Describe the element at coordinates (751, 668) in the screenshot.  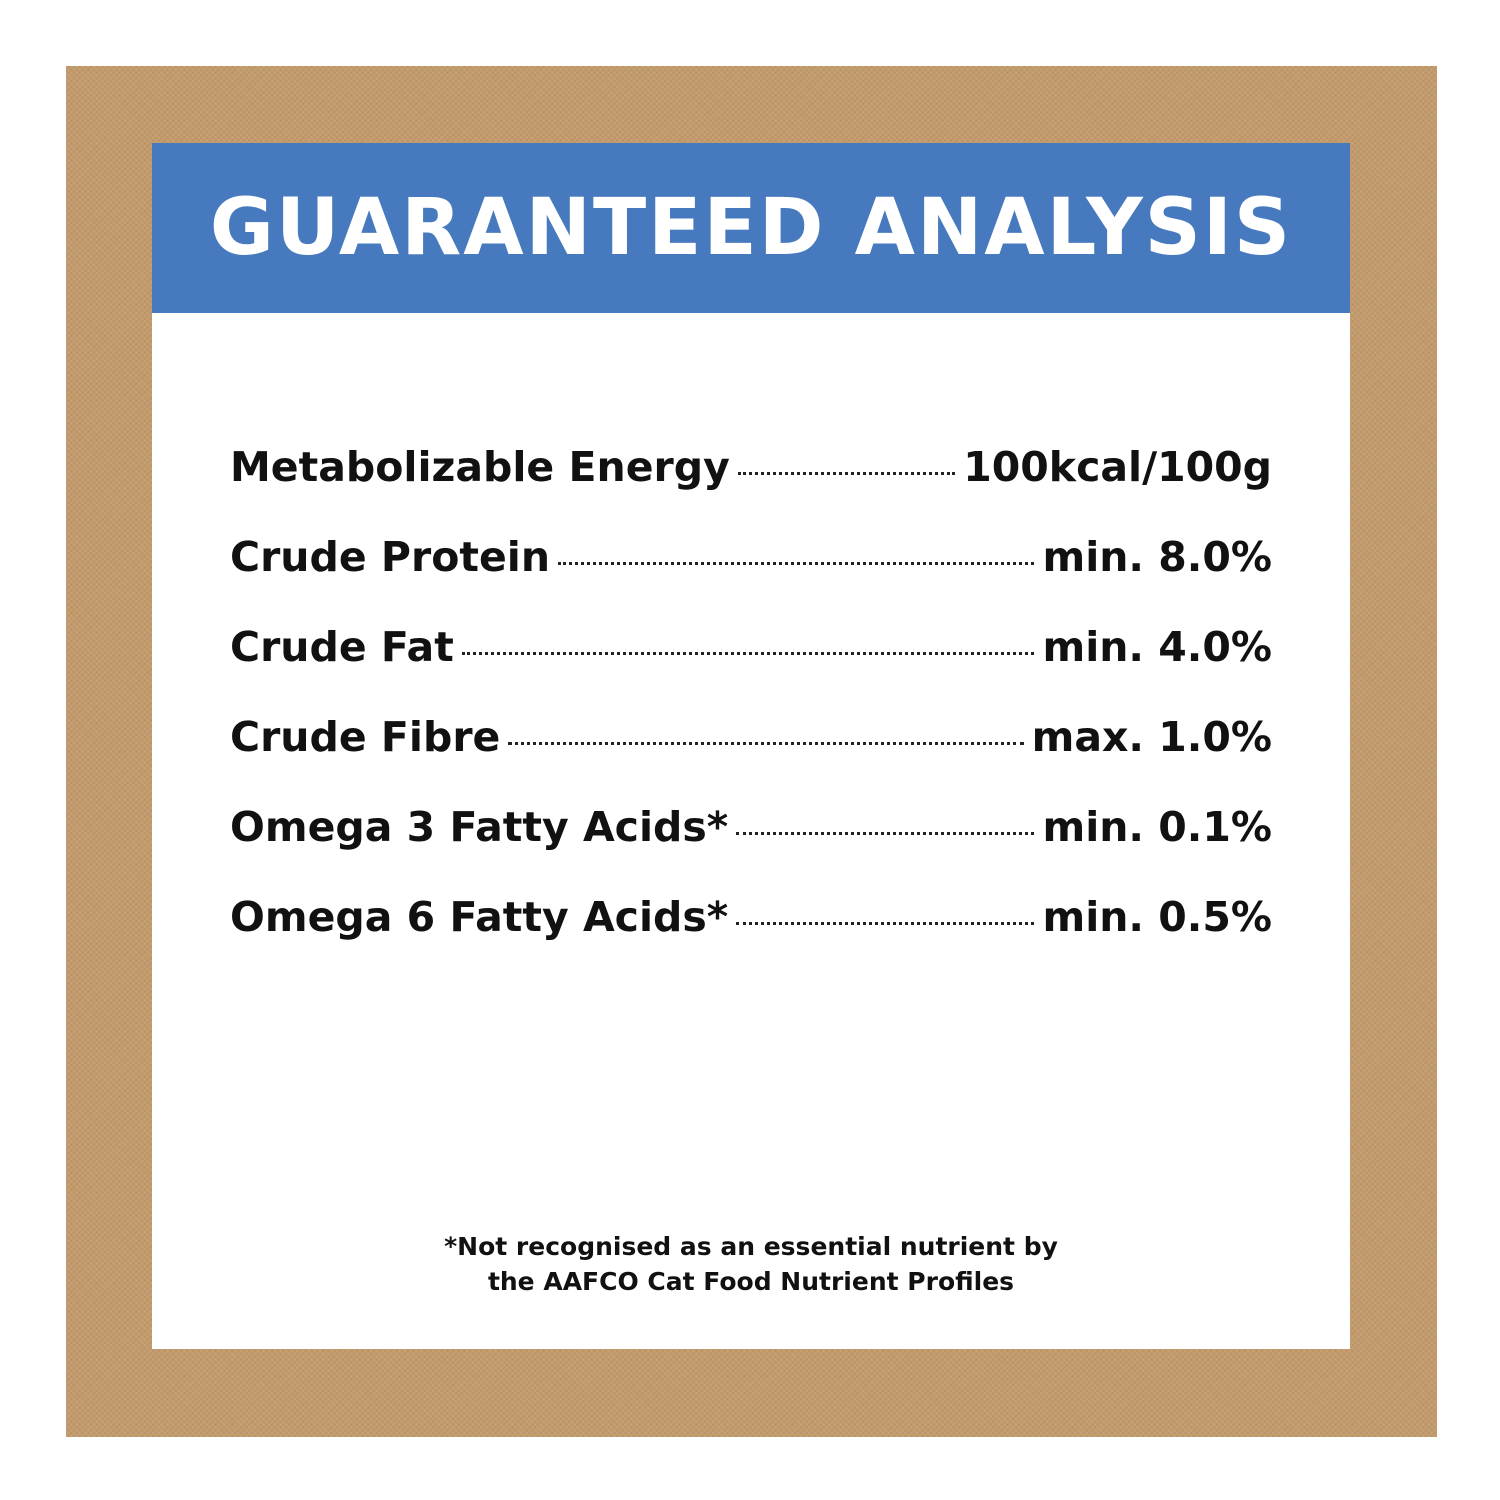
I see `analysis-row-crude-fat: Crude Fat min. 4.0%` at that location.